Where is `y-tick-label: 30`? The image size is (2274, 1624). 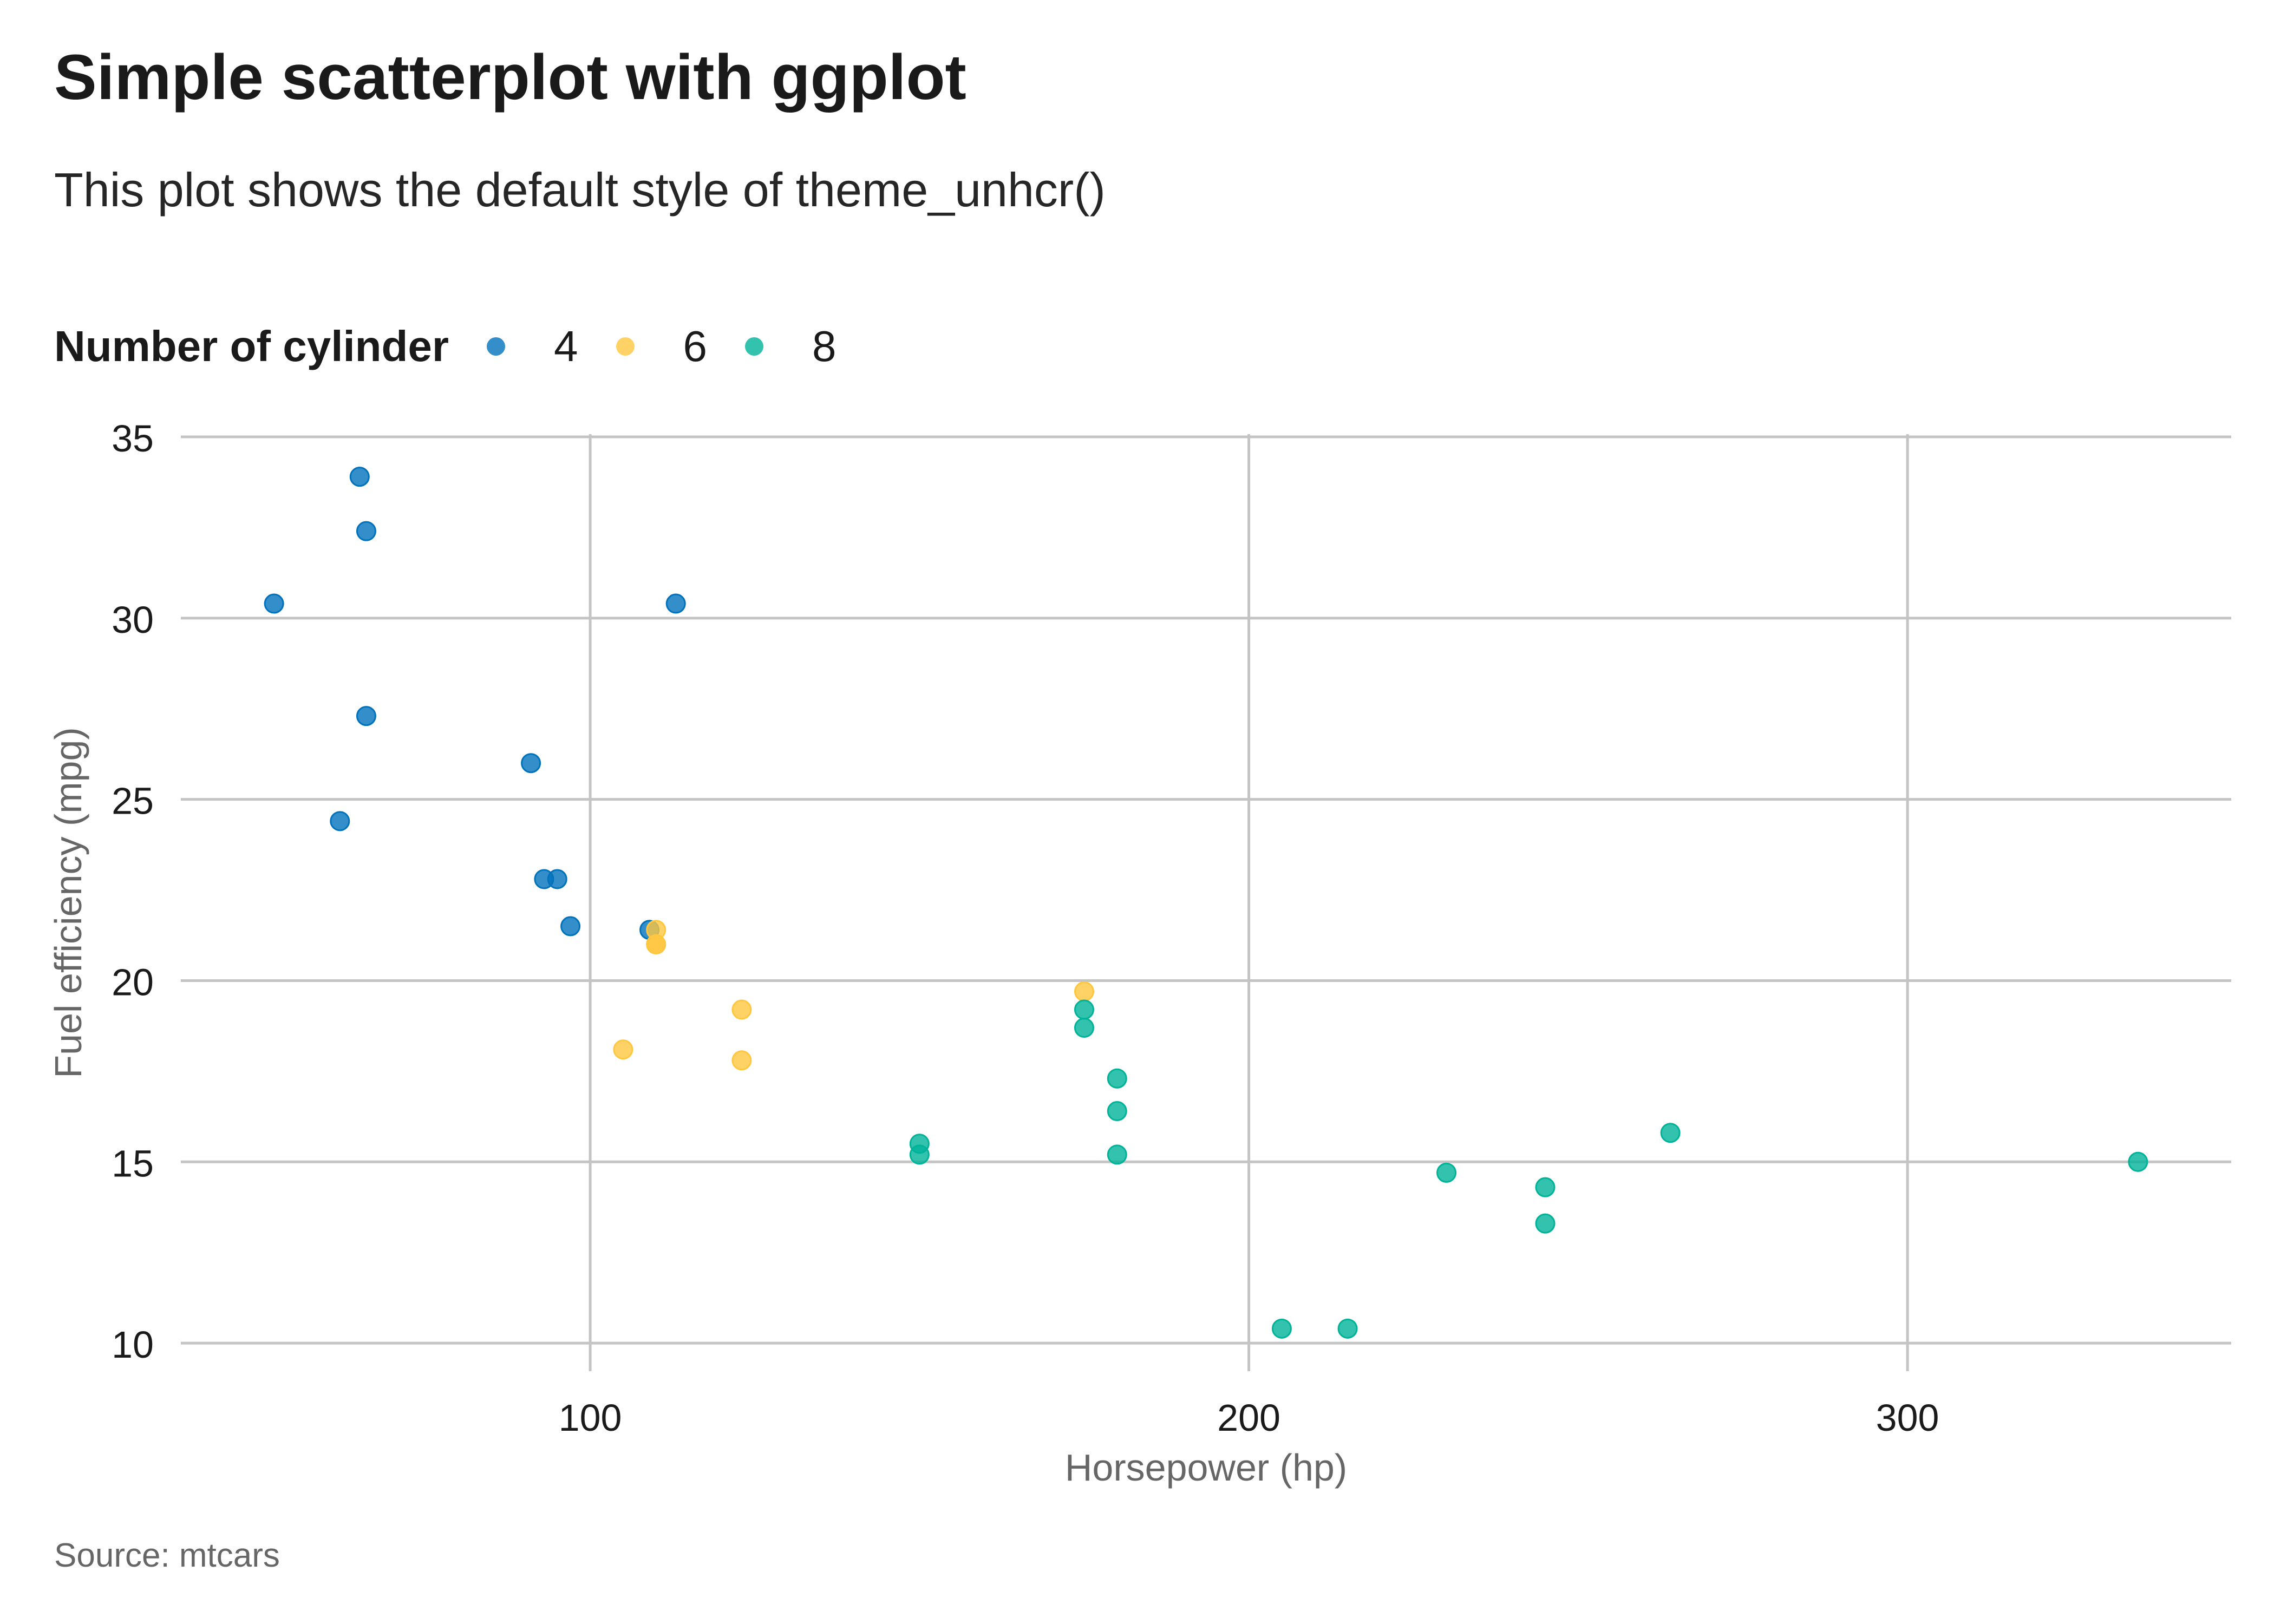 y-tick-label: 30 is located at coordinates (133, 620).